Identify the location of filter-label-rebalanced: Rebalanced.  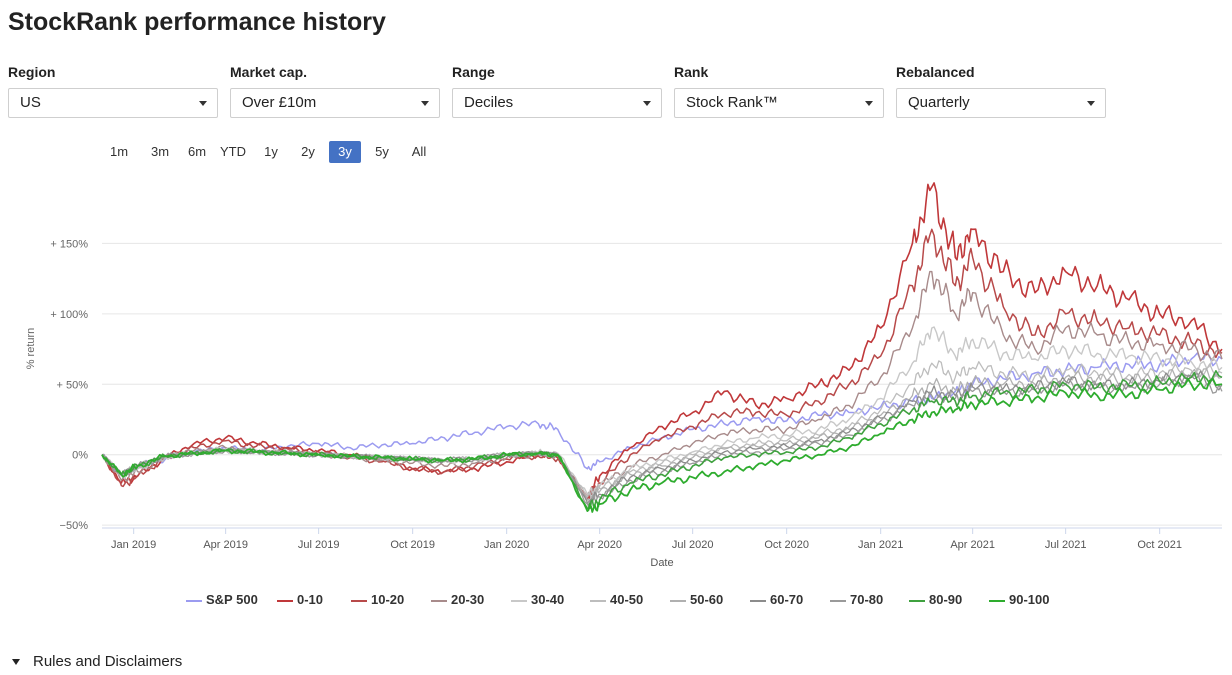
(935, 72).